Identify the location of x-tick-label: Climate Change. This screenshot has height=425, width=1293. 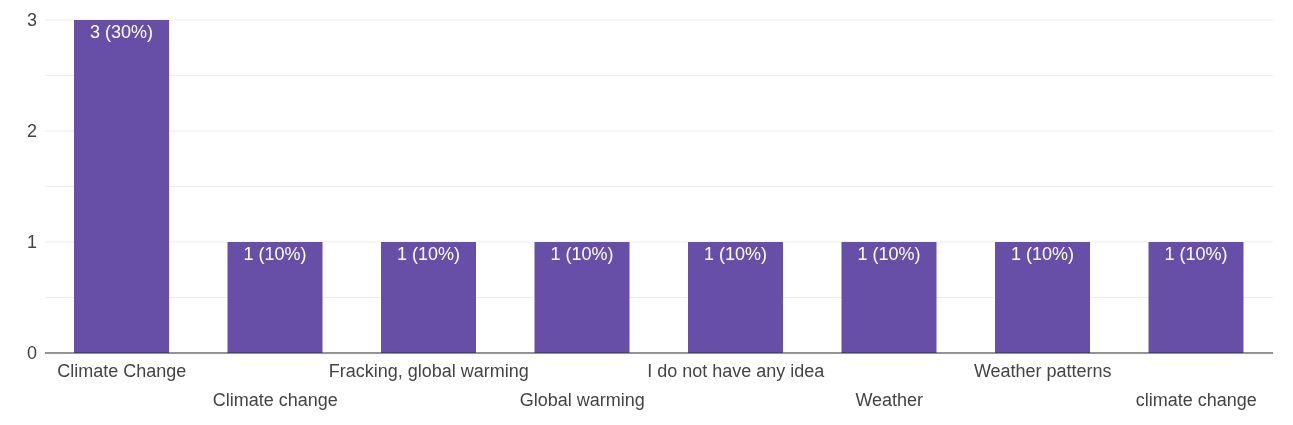
(122, 371).